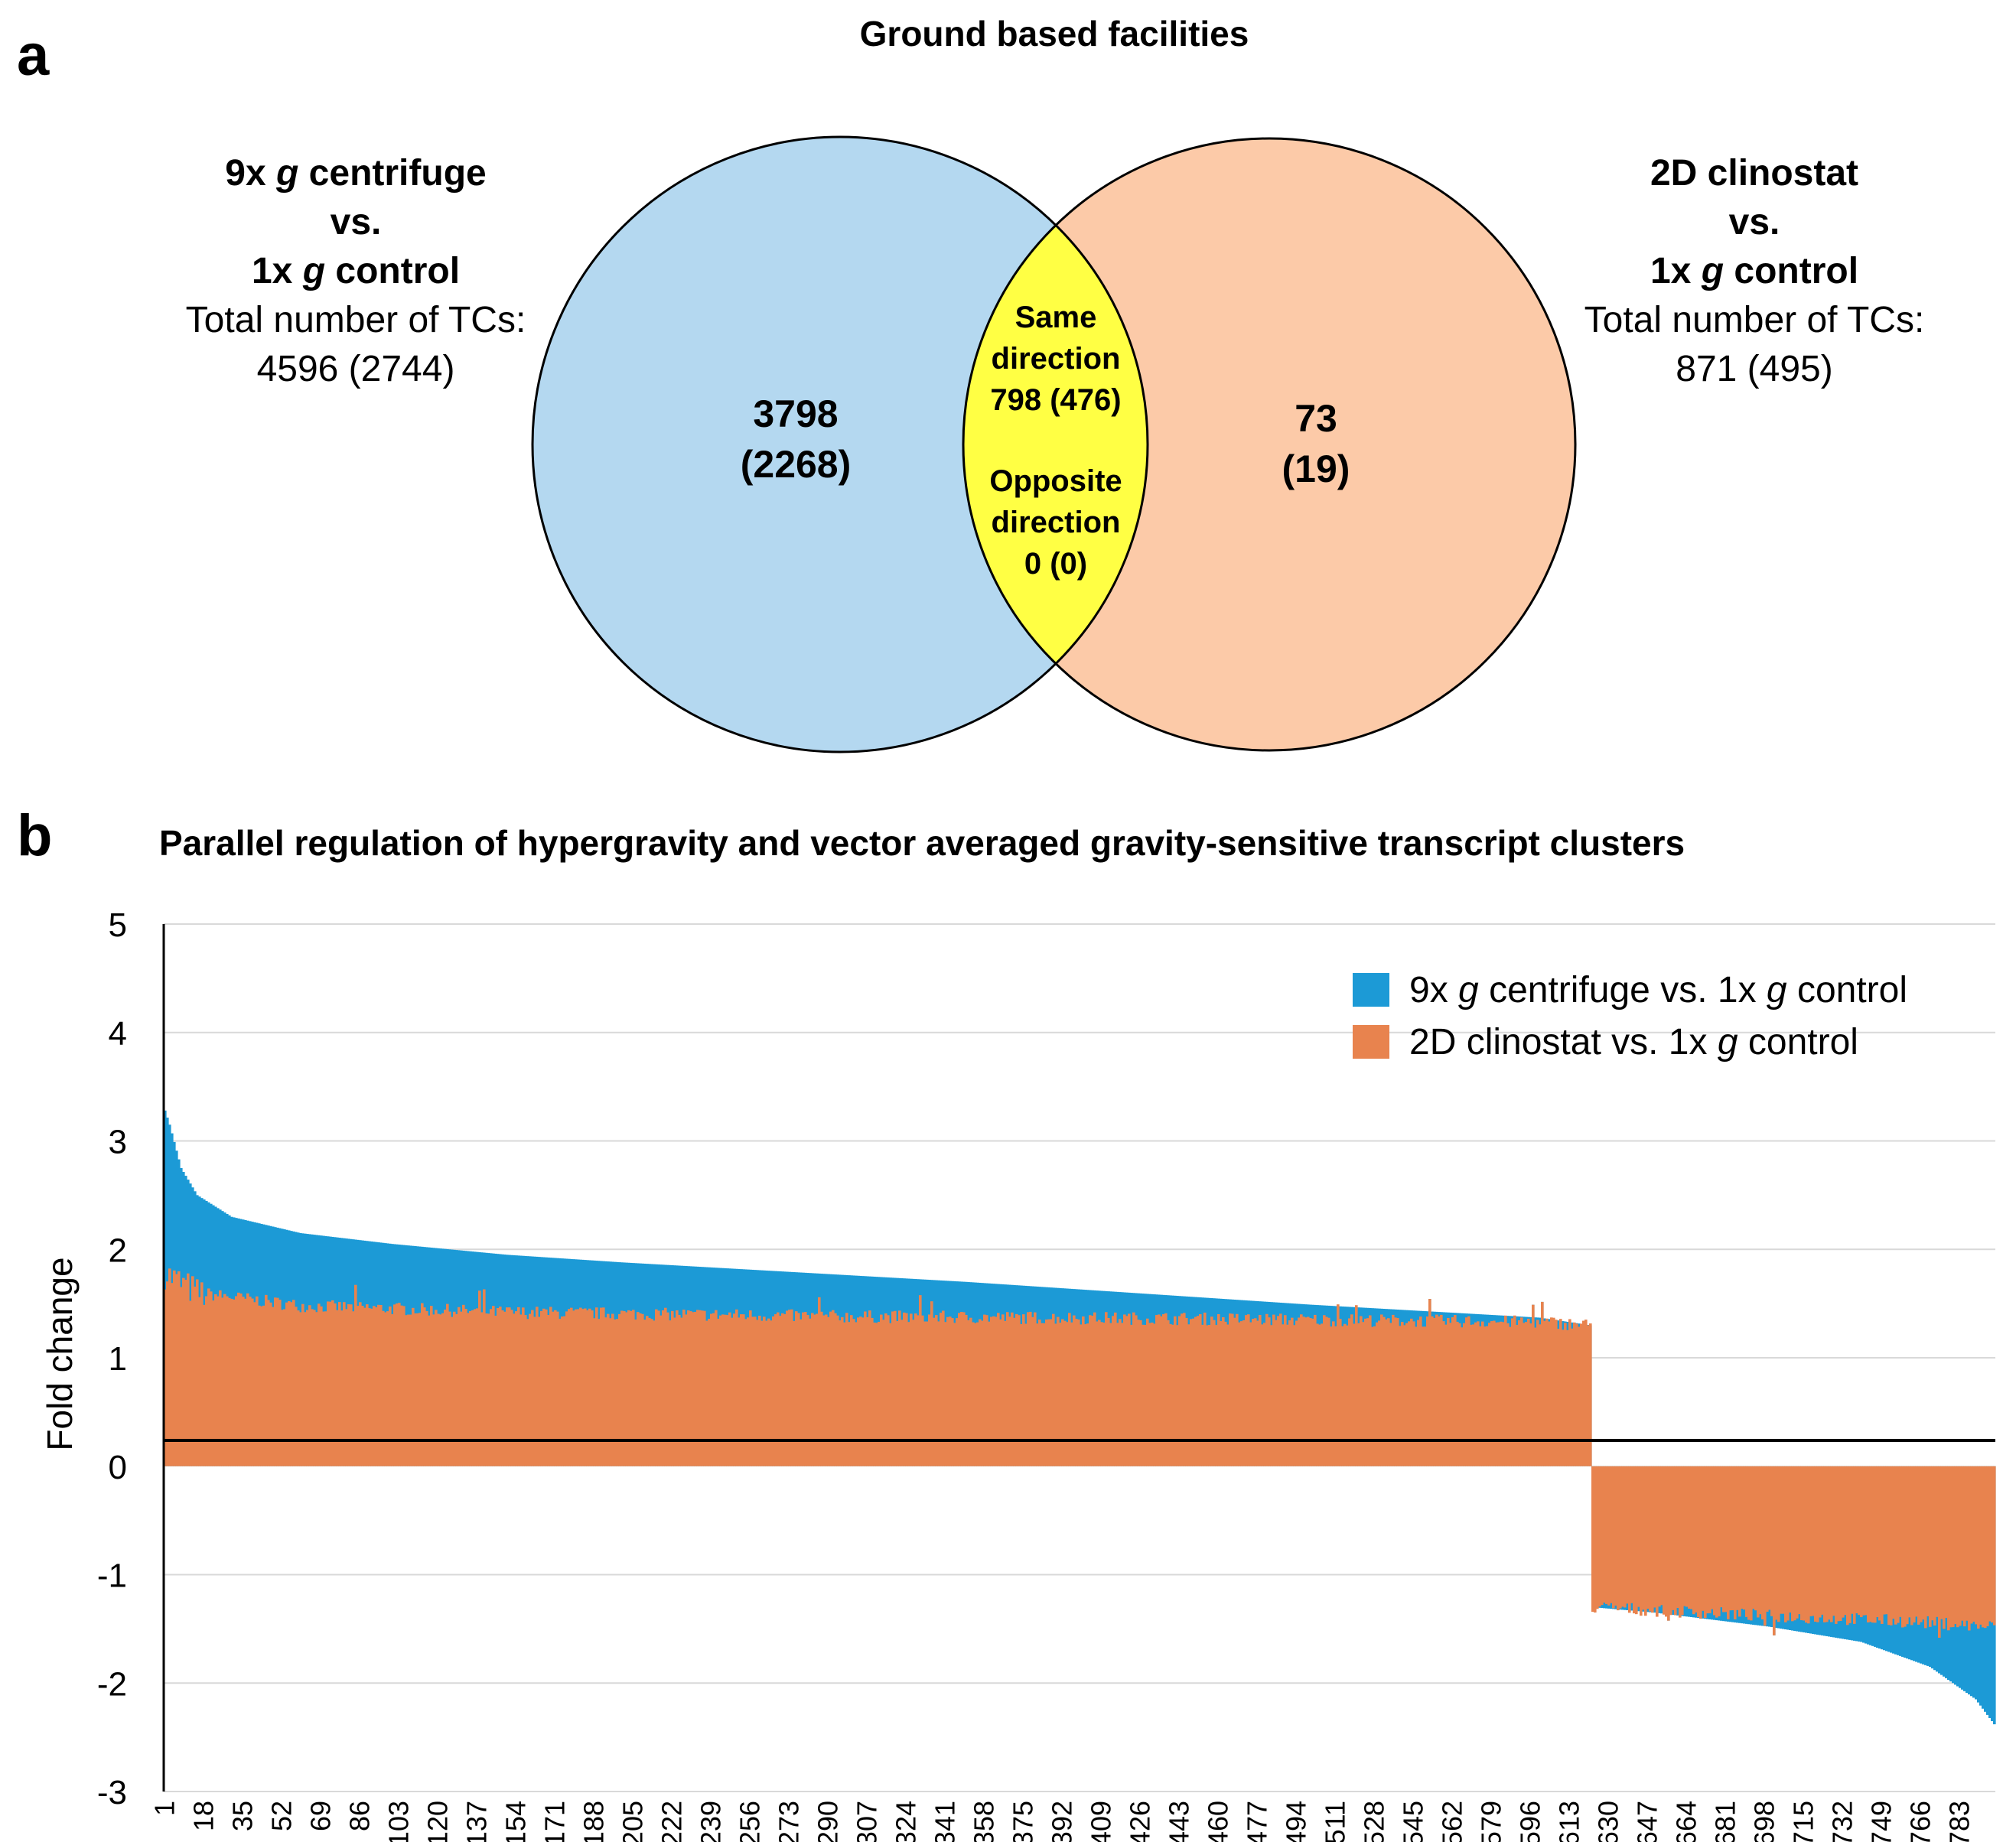  Describe the element at coordinates (1754, 173) in the screenshot. I see `right-set-title-line1: 2D clinostat` at that location.